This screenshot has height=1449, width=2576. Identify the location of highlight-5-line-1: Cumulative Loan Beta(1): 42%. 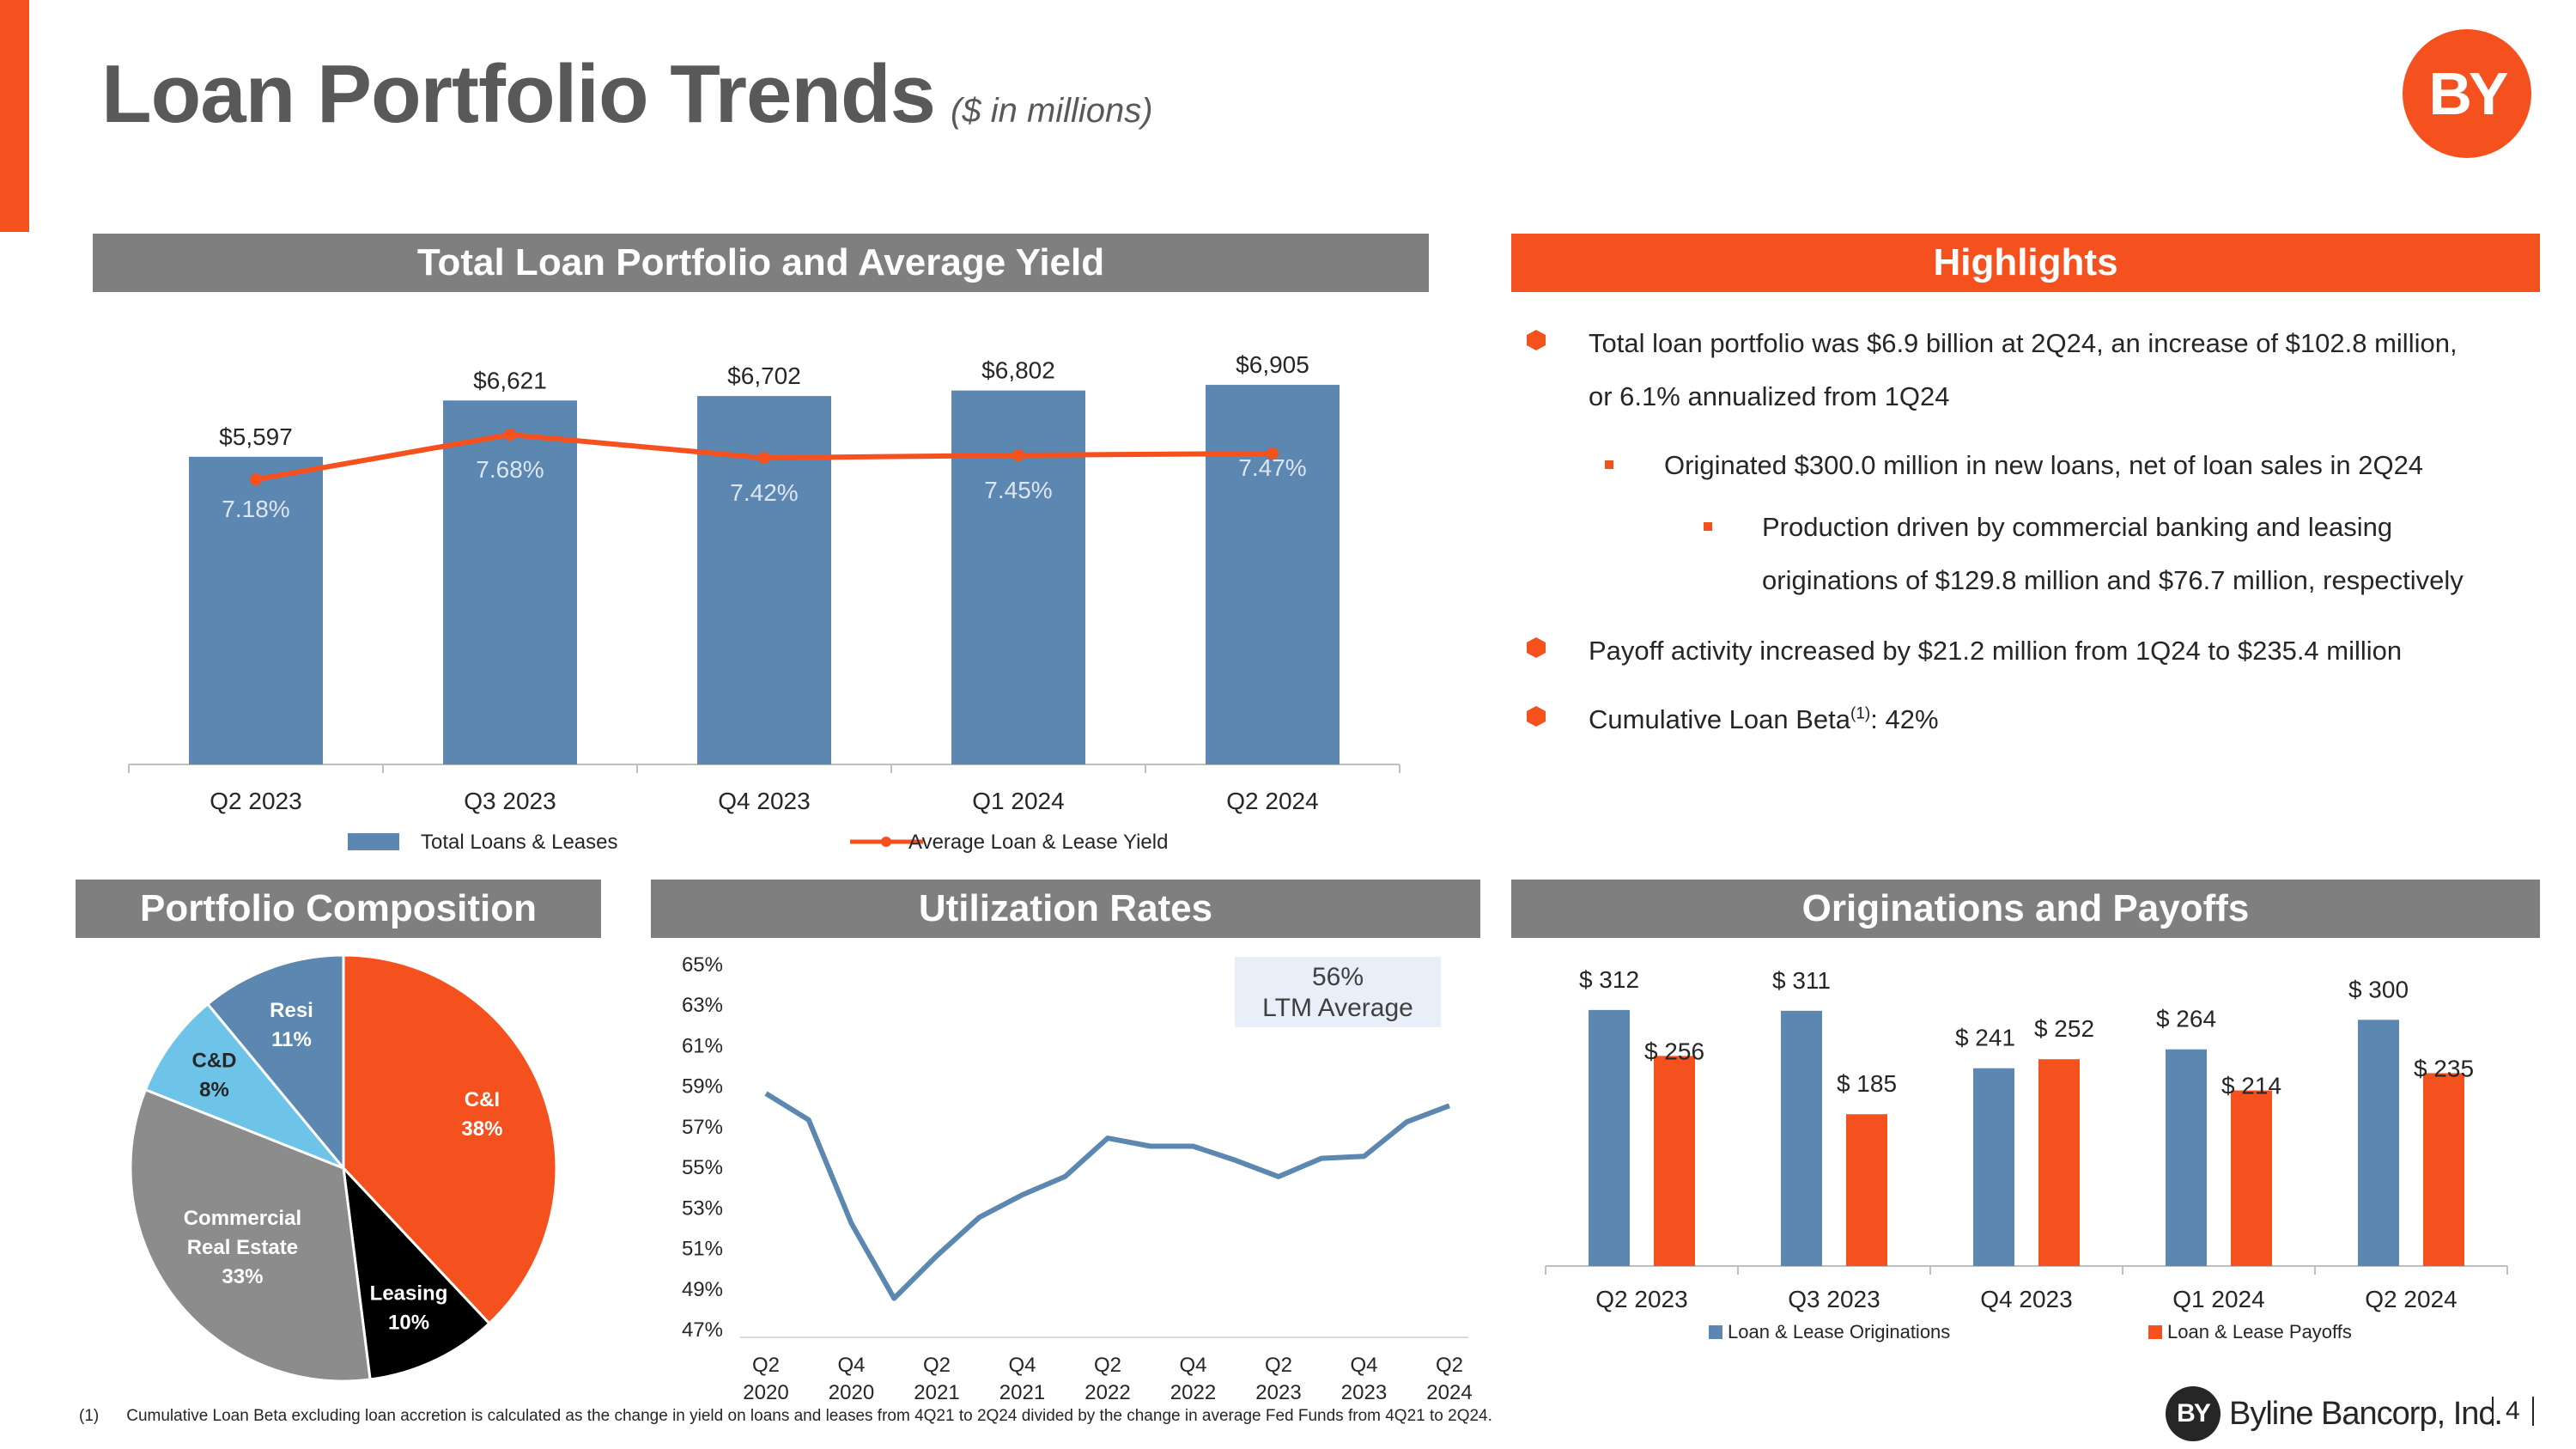
(1764, 719).